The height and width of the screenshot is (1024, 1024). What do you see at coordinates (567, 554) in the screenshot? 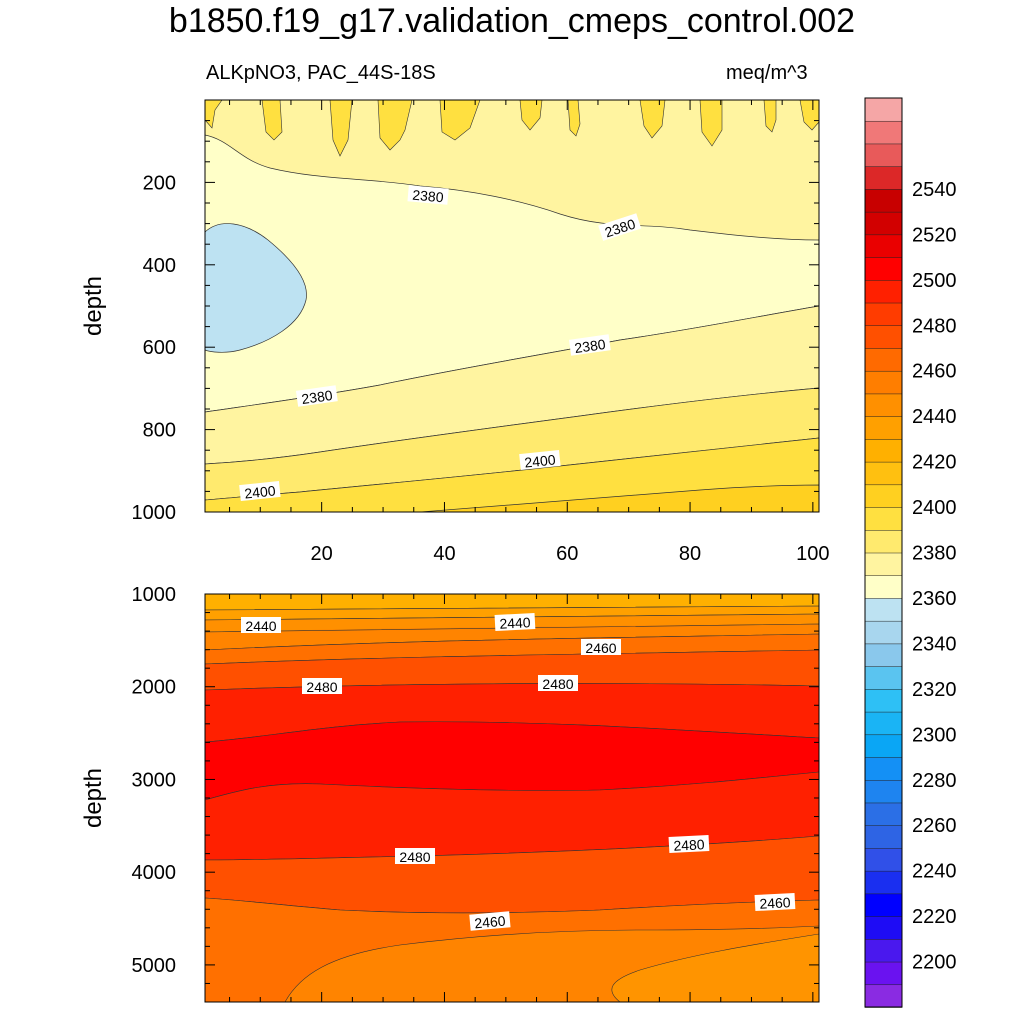
I see `x-tick-label: 60` at bounding box center [567, 554].